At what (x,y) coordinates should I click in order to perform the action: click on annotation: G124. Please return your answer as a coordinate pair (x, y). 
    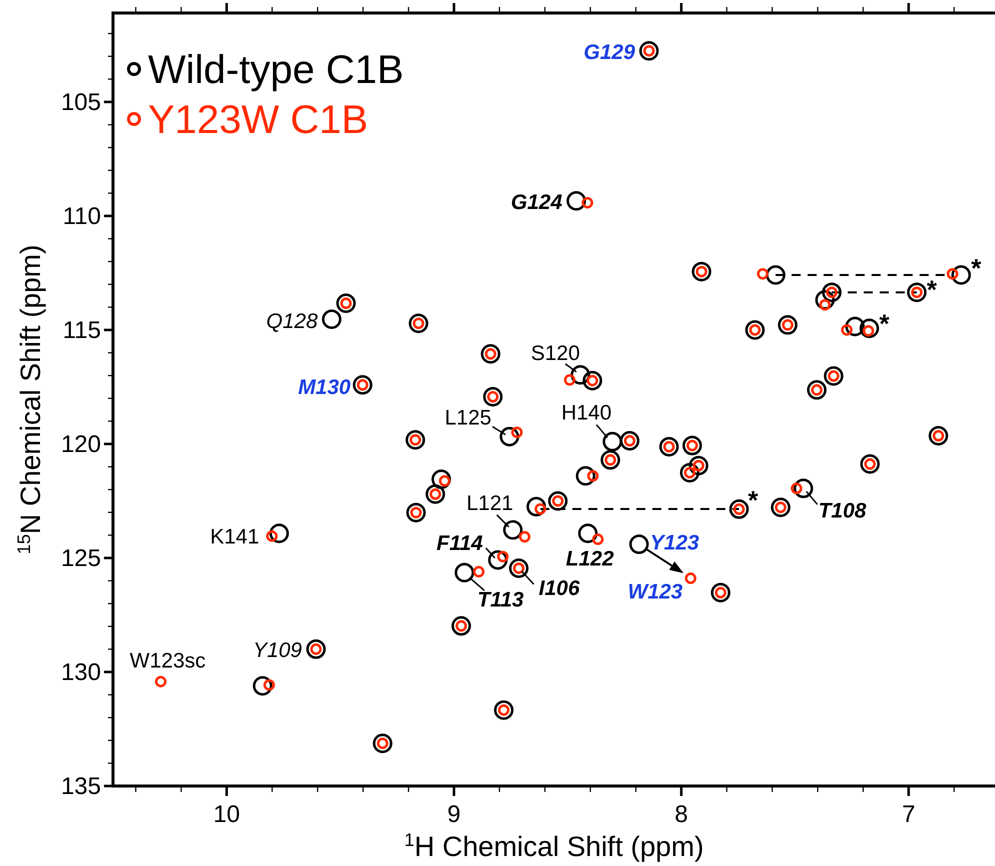
    Looking at the image, I should click on (536, 202).